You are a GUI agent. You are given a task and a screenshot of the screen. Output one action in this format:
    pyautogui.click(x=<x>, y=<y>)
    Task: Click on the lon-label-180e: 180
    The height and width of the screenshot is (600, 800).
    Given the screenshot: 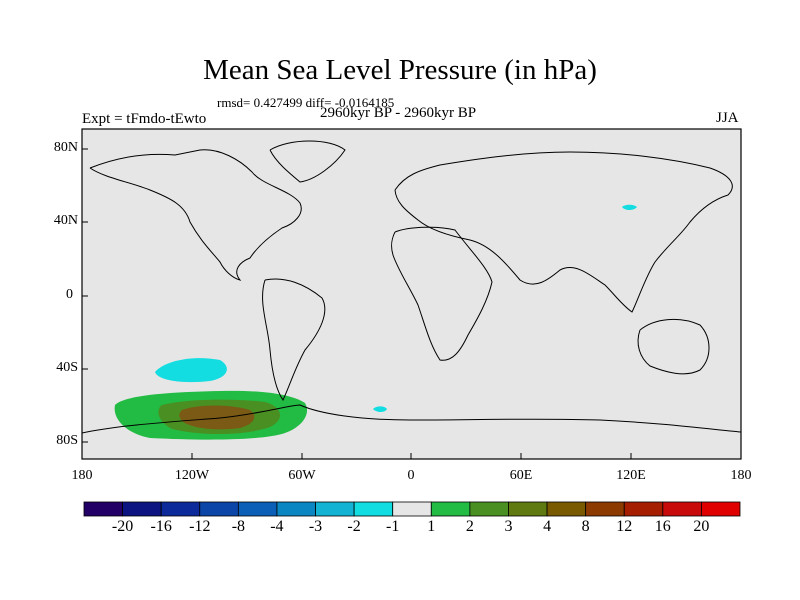 What is the action you would take?
    pyautogui.click(x=741, y=475)
    